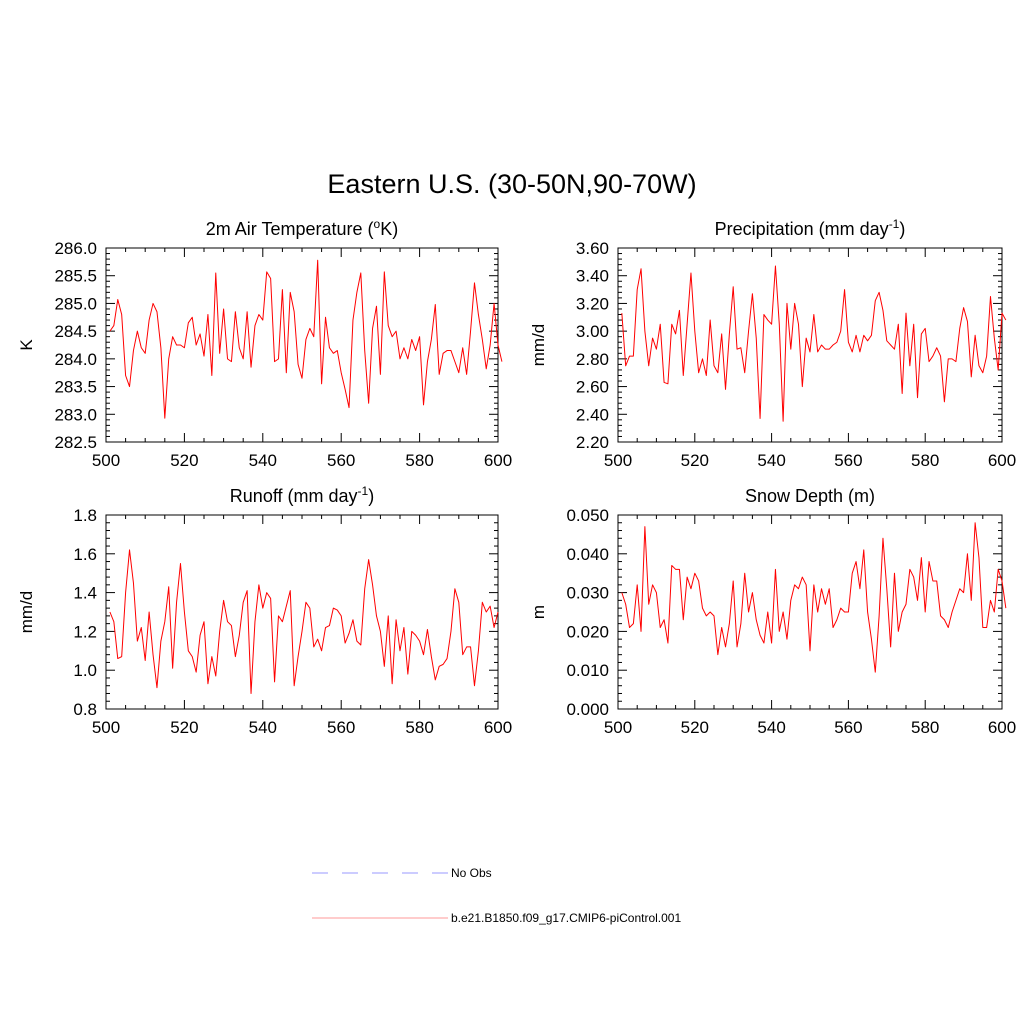 This screenshot has height=1029, width=1024. Describe the element at coordinates (592, 303) in the screenshot. I see `precipitation-y-tick-label: 3.20` at that location.